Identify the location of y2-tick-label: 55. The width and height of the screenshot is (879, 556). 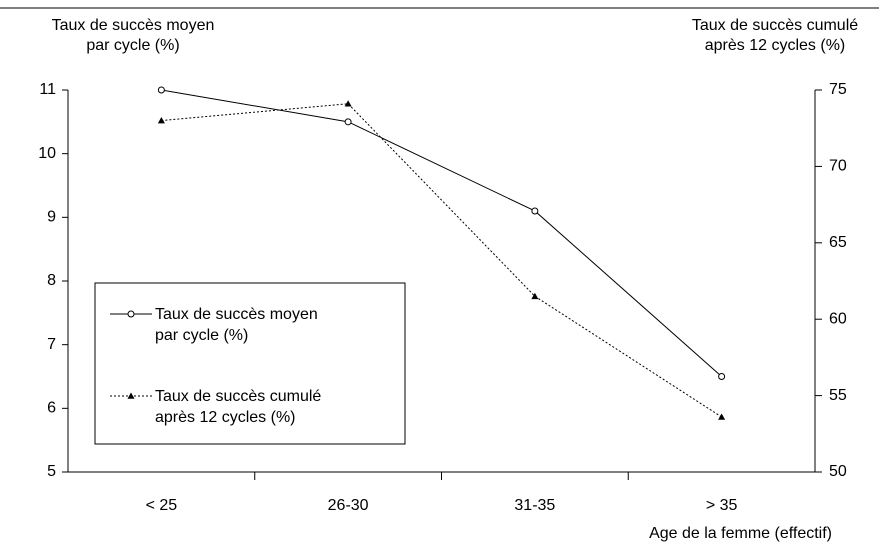
(838, 395).